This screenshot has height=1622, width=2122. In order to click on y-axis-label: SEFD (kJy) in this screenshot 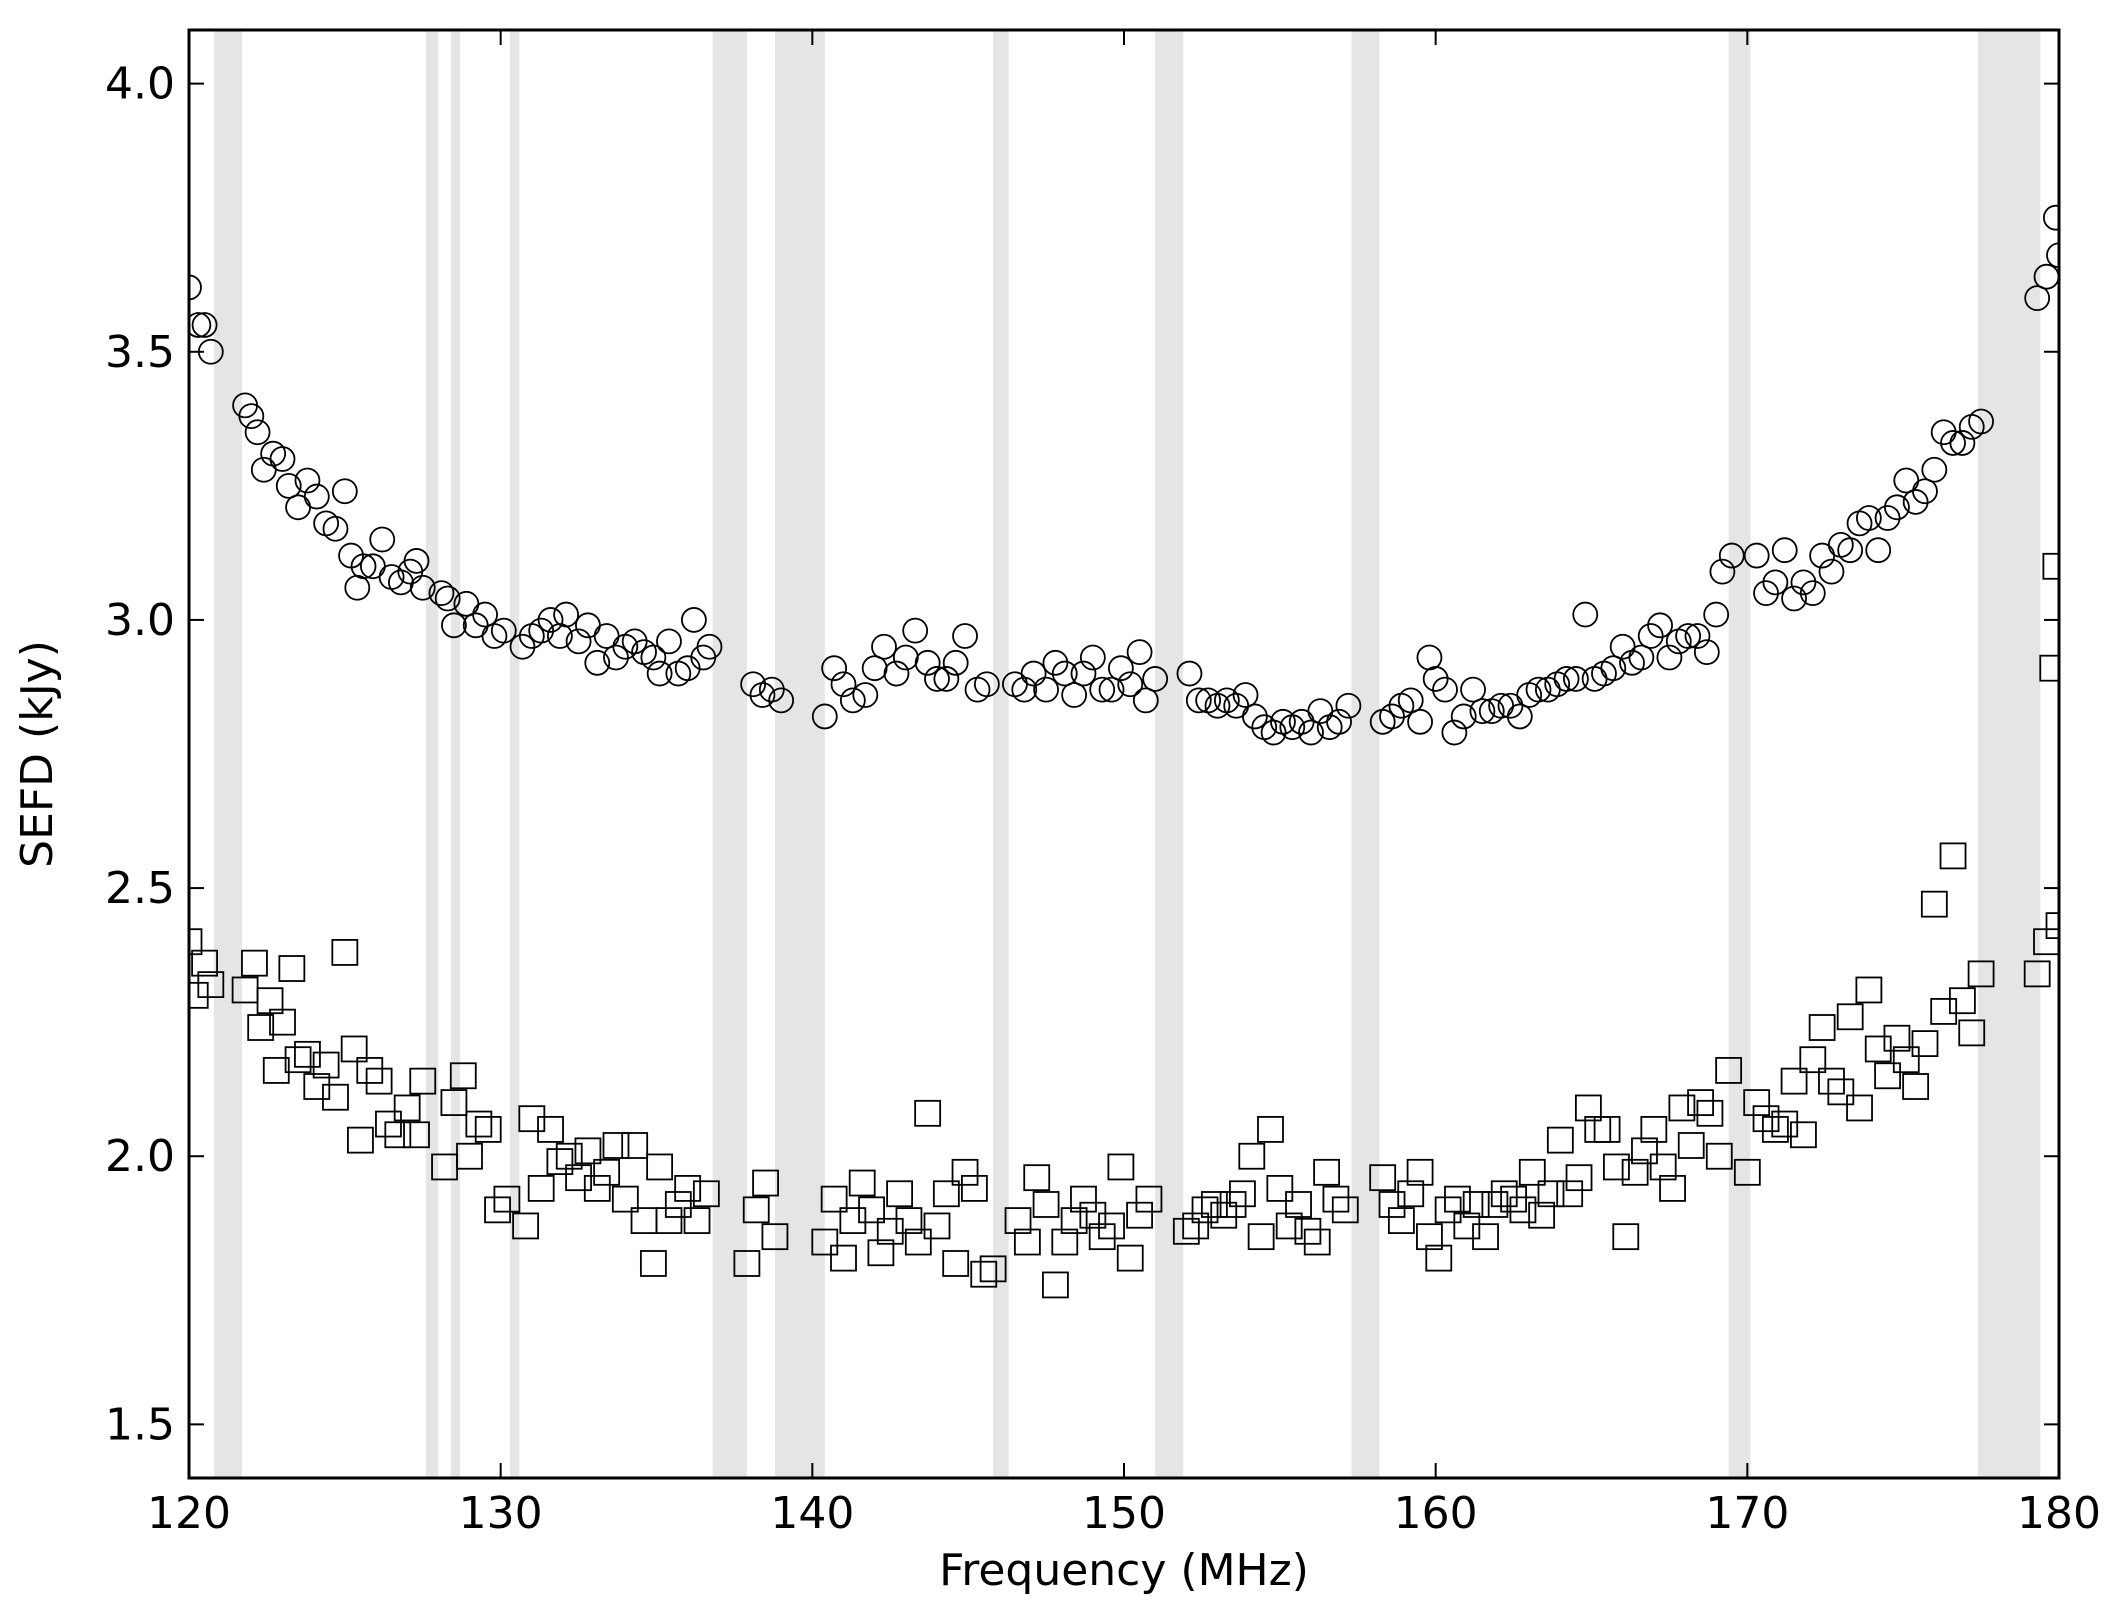, I will do `click(37, 754)`.